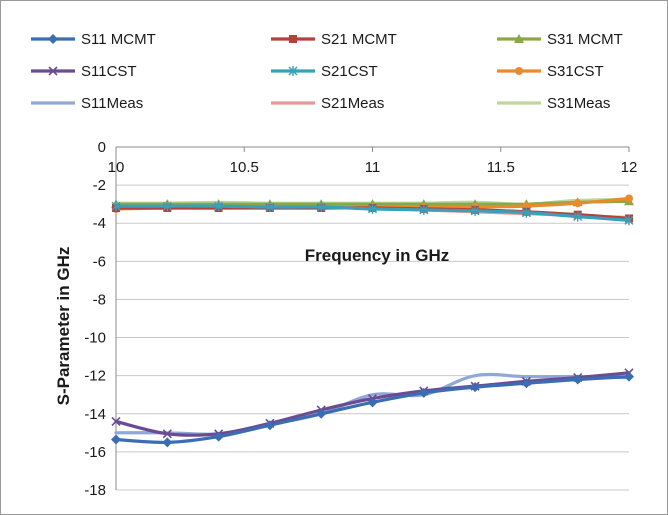 The image size is (668, 515). Describe the element at coordinates (118, 39) in the screenshot. I see `legend-label-s11-mcmt: S11 MCMT` at that location.